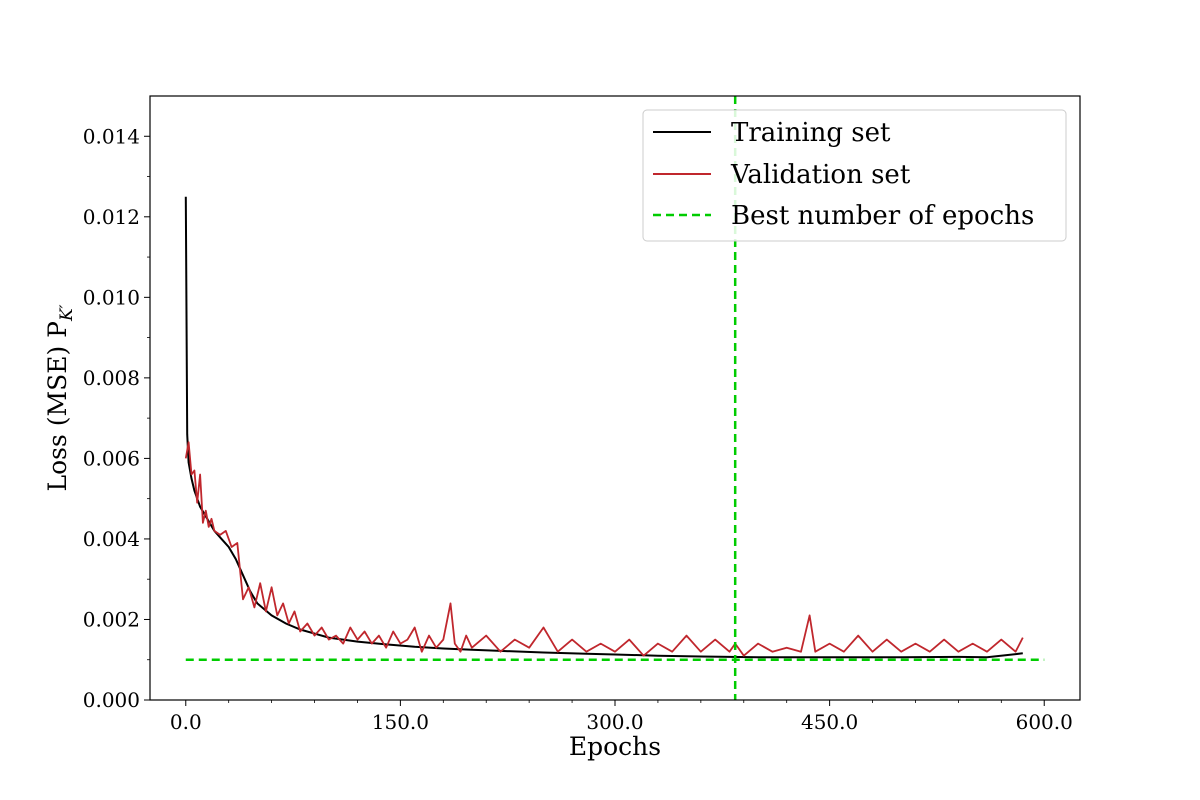 The height and width of the screenshot is (800, 1200). What do you see at coordinates (614, 722) in the screenshot?
I see `x-tick-label: 300.0` at bounding box center [614, 722].